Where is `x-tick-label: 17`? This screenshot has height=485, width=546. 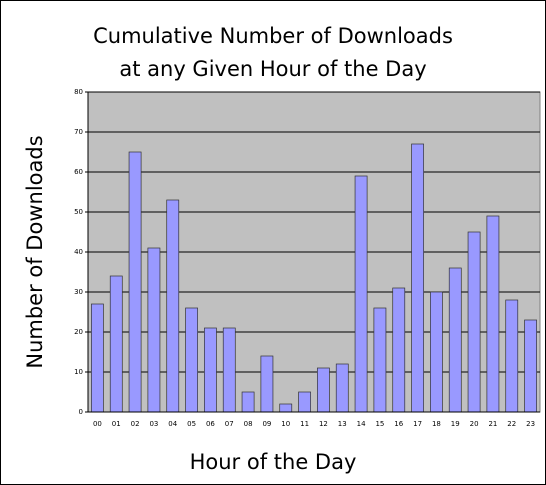
x-tick-label: 17 is located at coordinates (417, 424).